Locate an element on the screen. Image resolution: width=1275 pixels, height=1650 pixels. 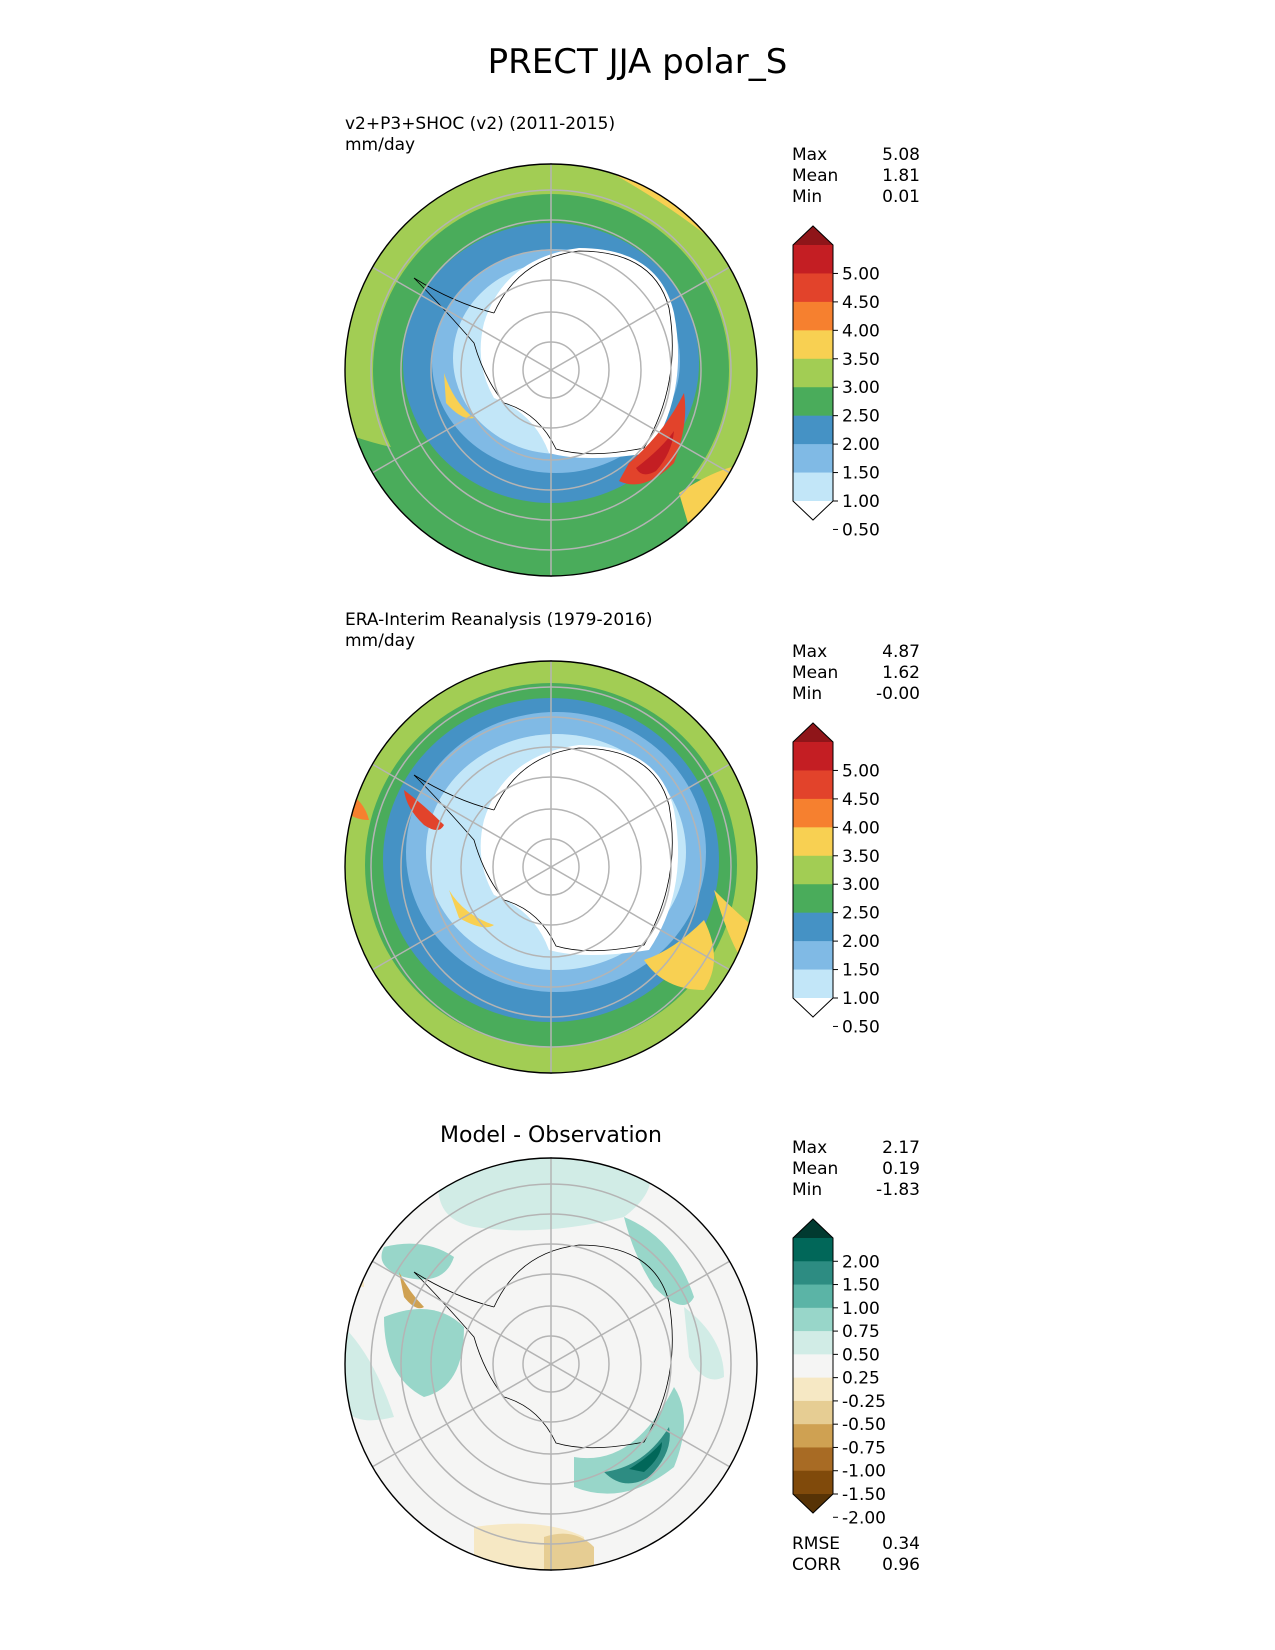
metric-corr-value: 0.96 is located at coordinates (901, 1565).